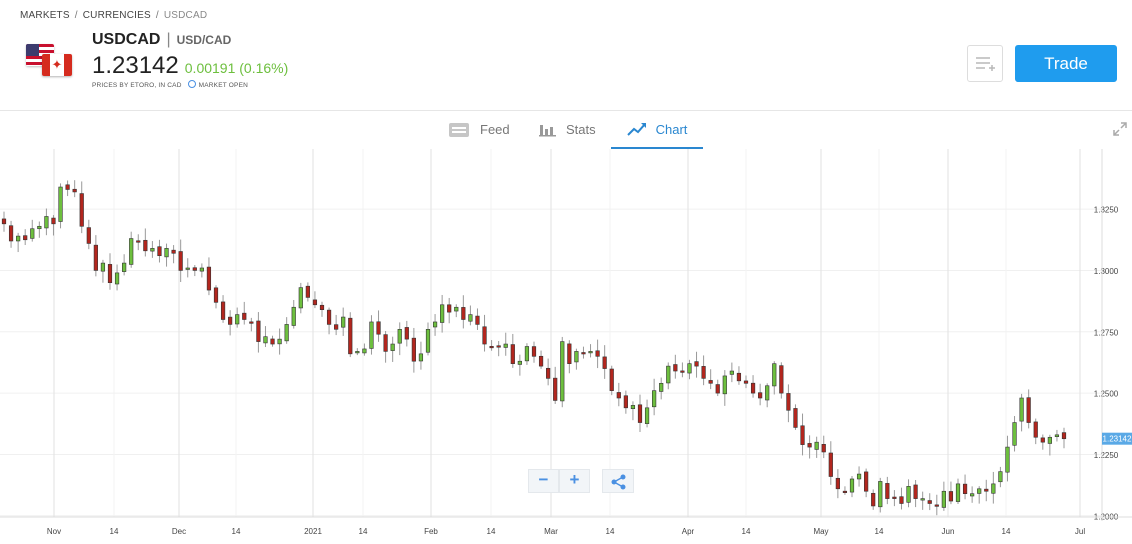 This screenshot has width=1132, height=544. What do you see at coordinates (1120, 129) in the screenshot?
I see `expand-icon` at bounding box center [1120, 129].